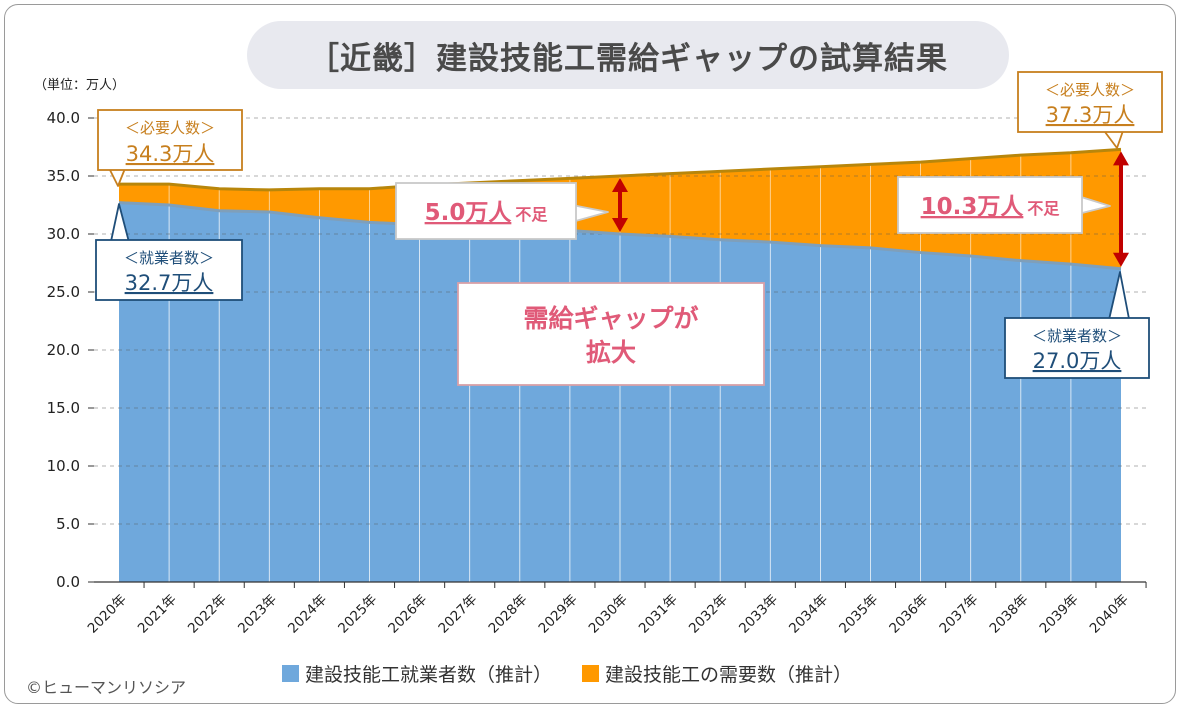  I want to click on legend-label-demand: 建設技能工の需要数（推計）, so click(729, 675).